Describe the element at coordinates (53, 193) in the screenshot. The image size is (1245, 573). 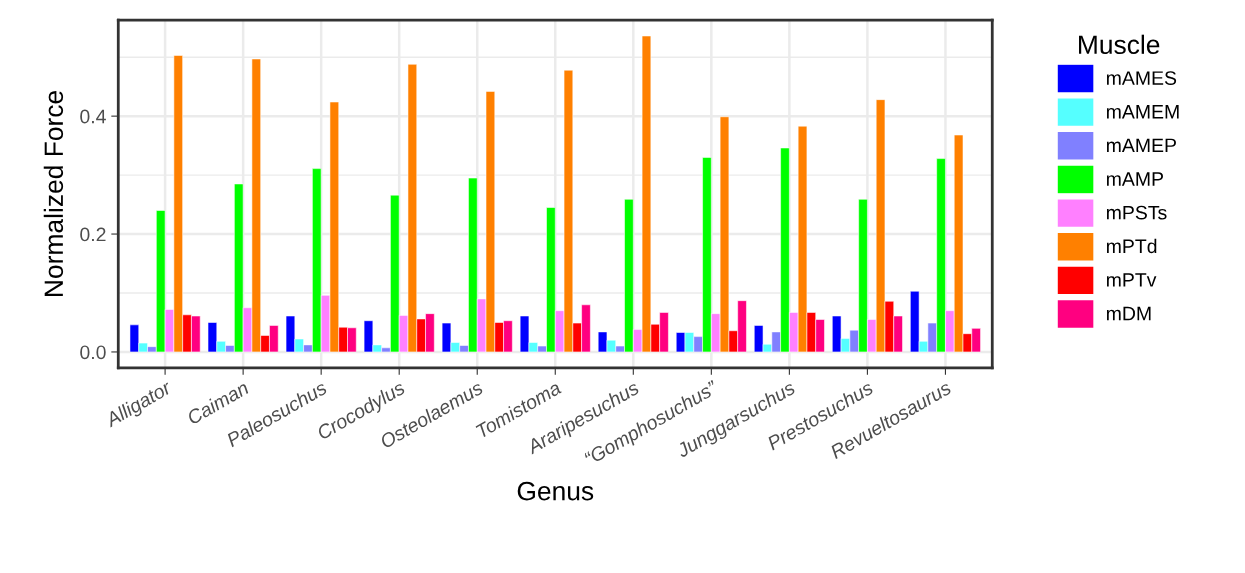
I see `y-axis-title: Normalized Force` at that location.